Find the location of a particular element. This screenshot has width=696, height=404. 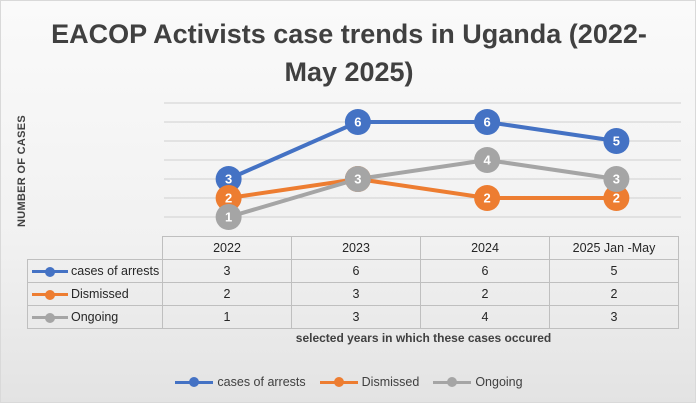

legend-label: Ongoing is located at coordinates (499, 382).